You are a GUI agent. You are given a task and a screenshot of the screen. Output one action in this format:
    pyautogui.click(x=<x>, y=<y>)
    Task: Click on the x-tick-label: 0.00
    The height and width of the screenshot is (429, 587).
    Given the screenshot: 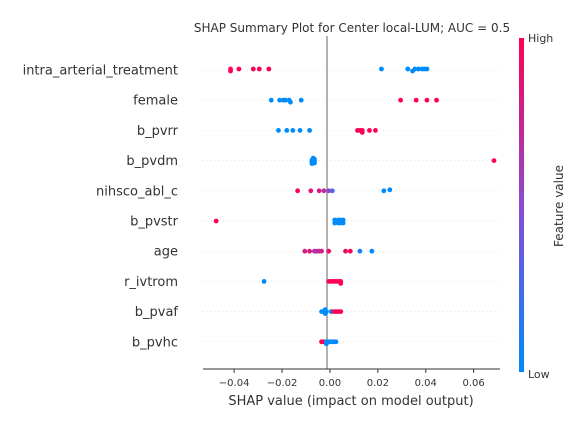 What is the action you would take?
    pyautogui.click(x=330, y=383)
    